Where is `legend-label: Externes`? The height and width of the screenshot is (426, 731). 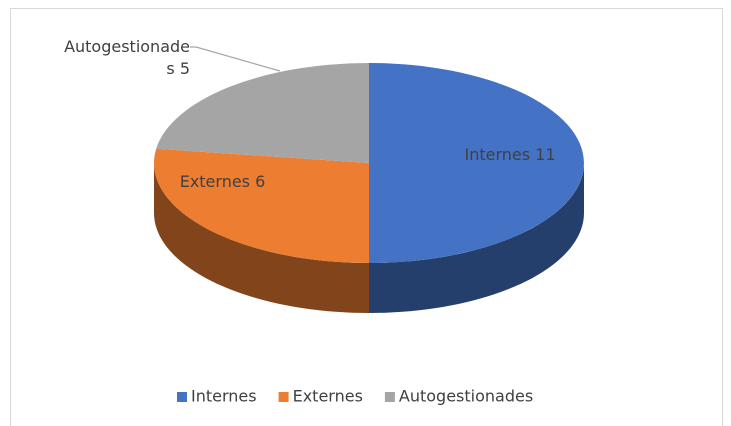 legend-label: Externes is located at coordinates (328, 396).